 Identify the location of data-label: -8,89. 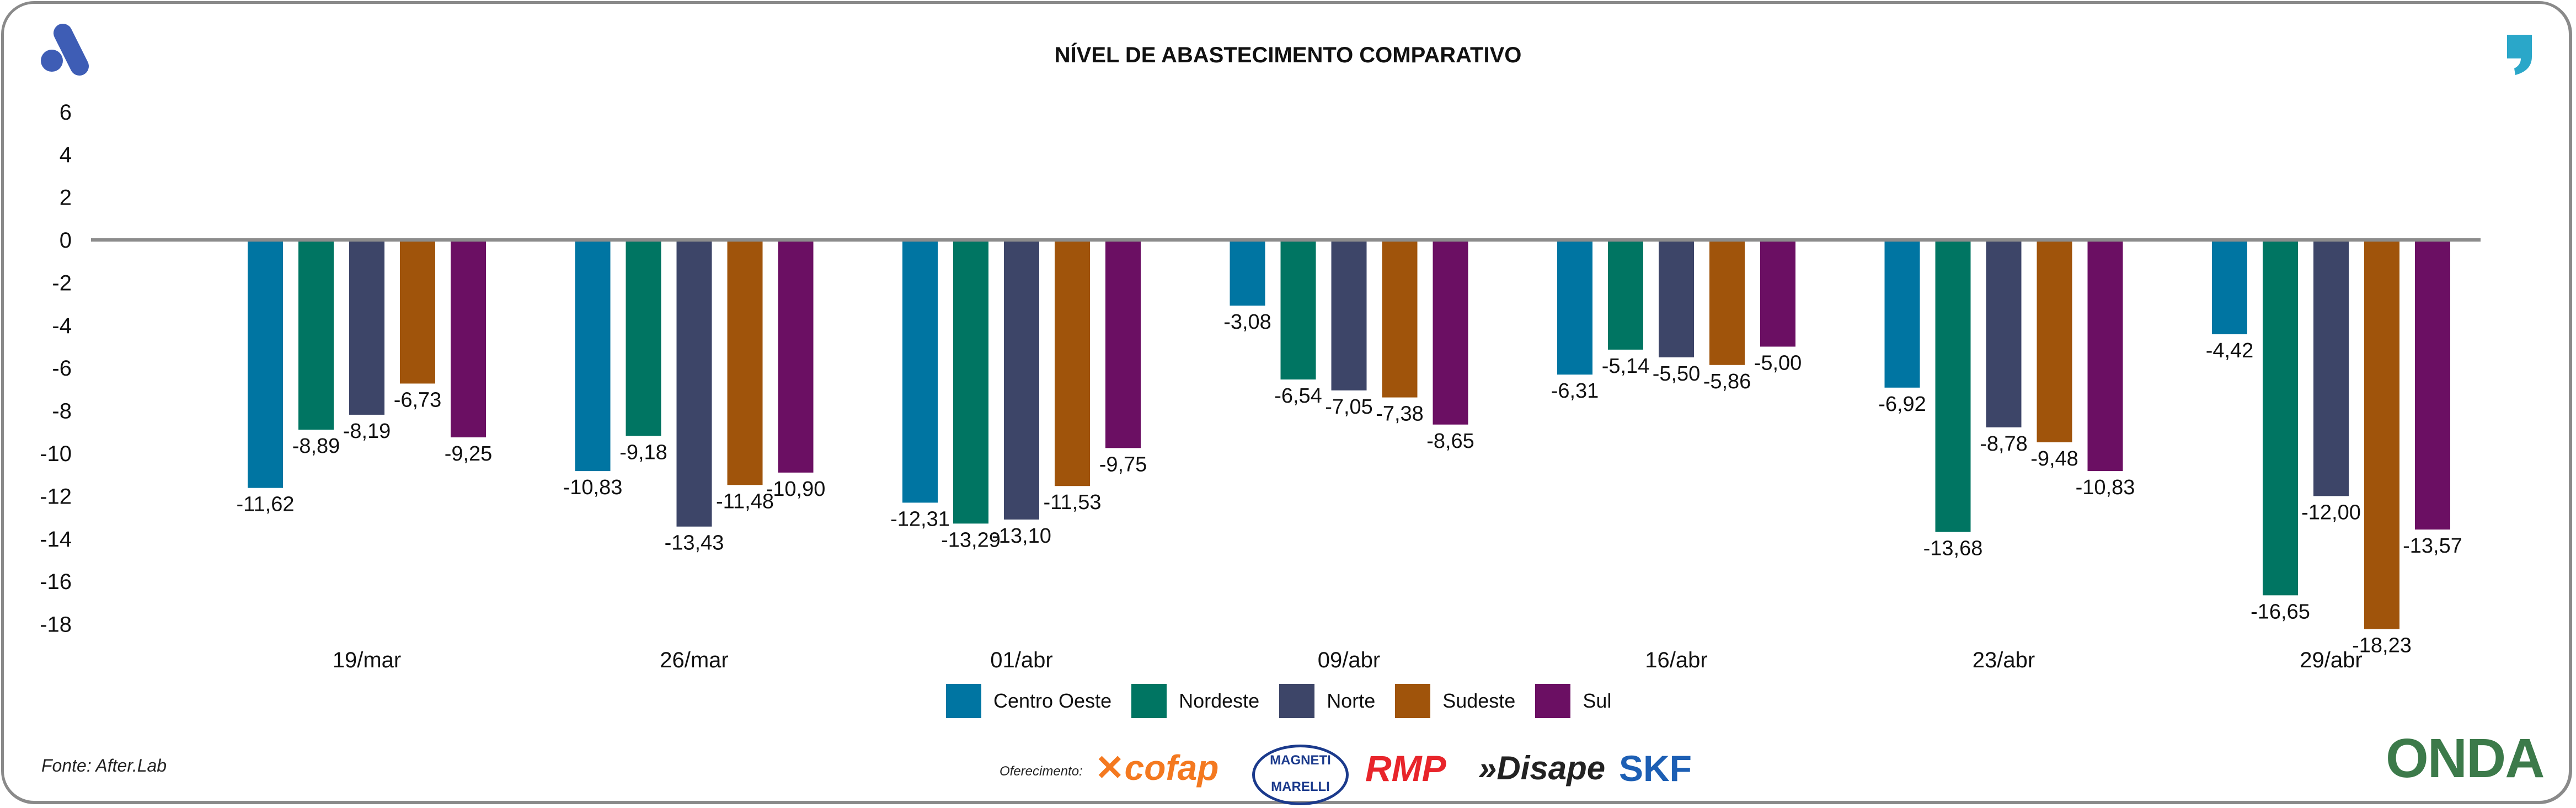
(316, 446).